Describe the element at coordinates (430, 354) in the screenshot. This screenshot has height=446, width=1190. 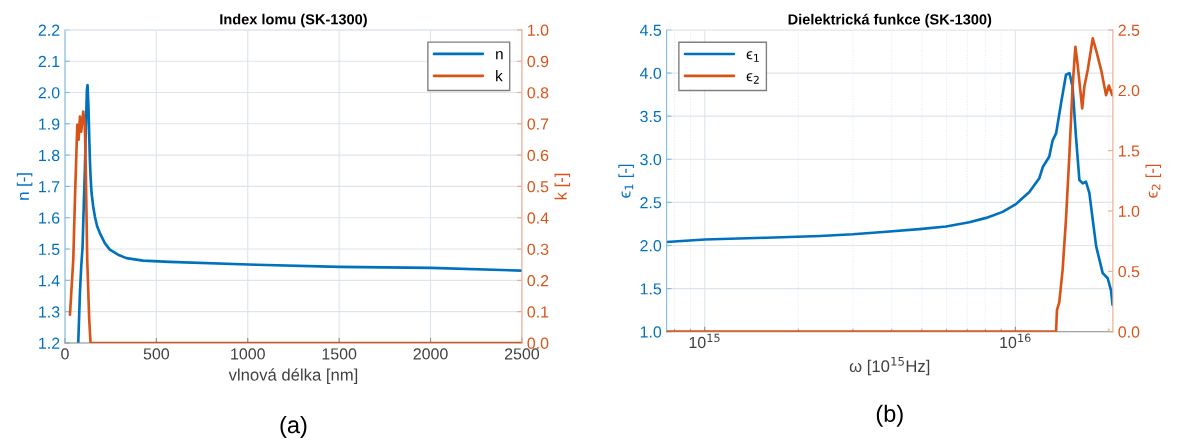
I see `x-tick-label: 2000` at that location.